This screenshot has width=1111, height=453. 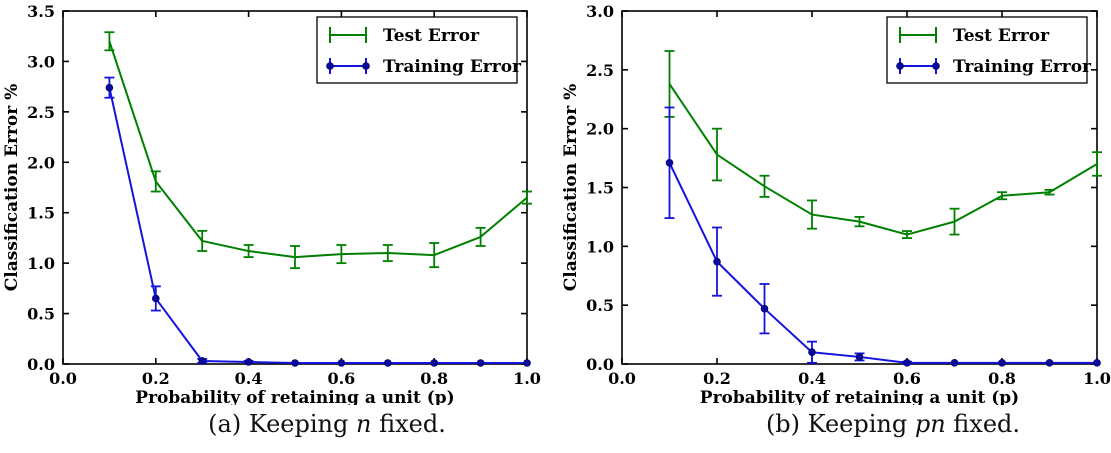 I want to click on caption-a-suffix: fixed., so click(x=408, y=424).